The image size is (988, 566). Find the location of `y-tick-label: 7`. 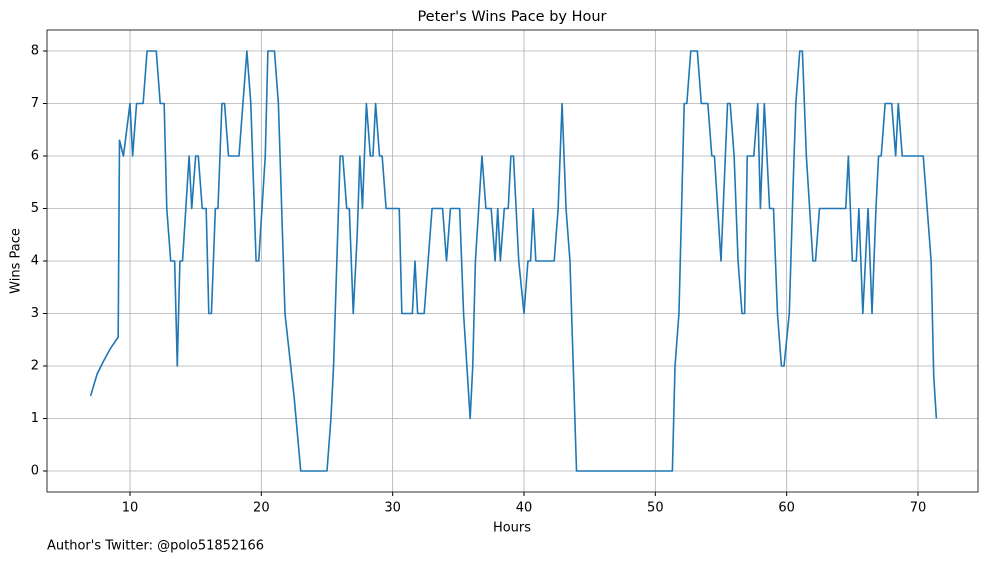

y-tick-label: 7 is located at coordinates (35, 103).